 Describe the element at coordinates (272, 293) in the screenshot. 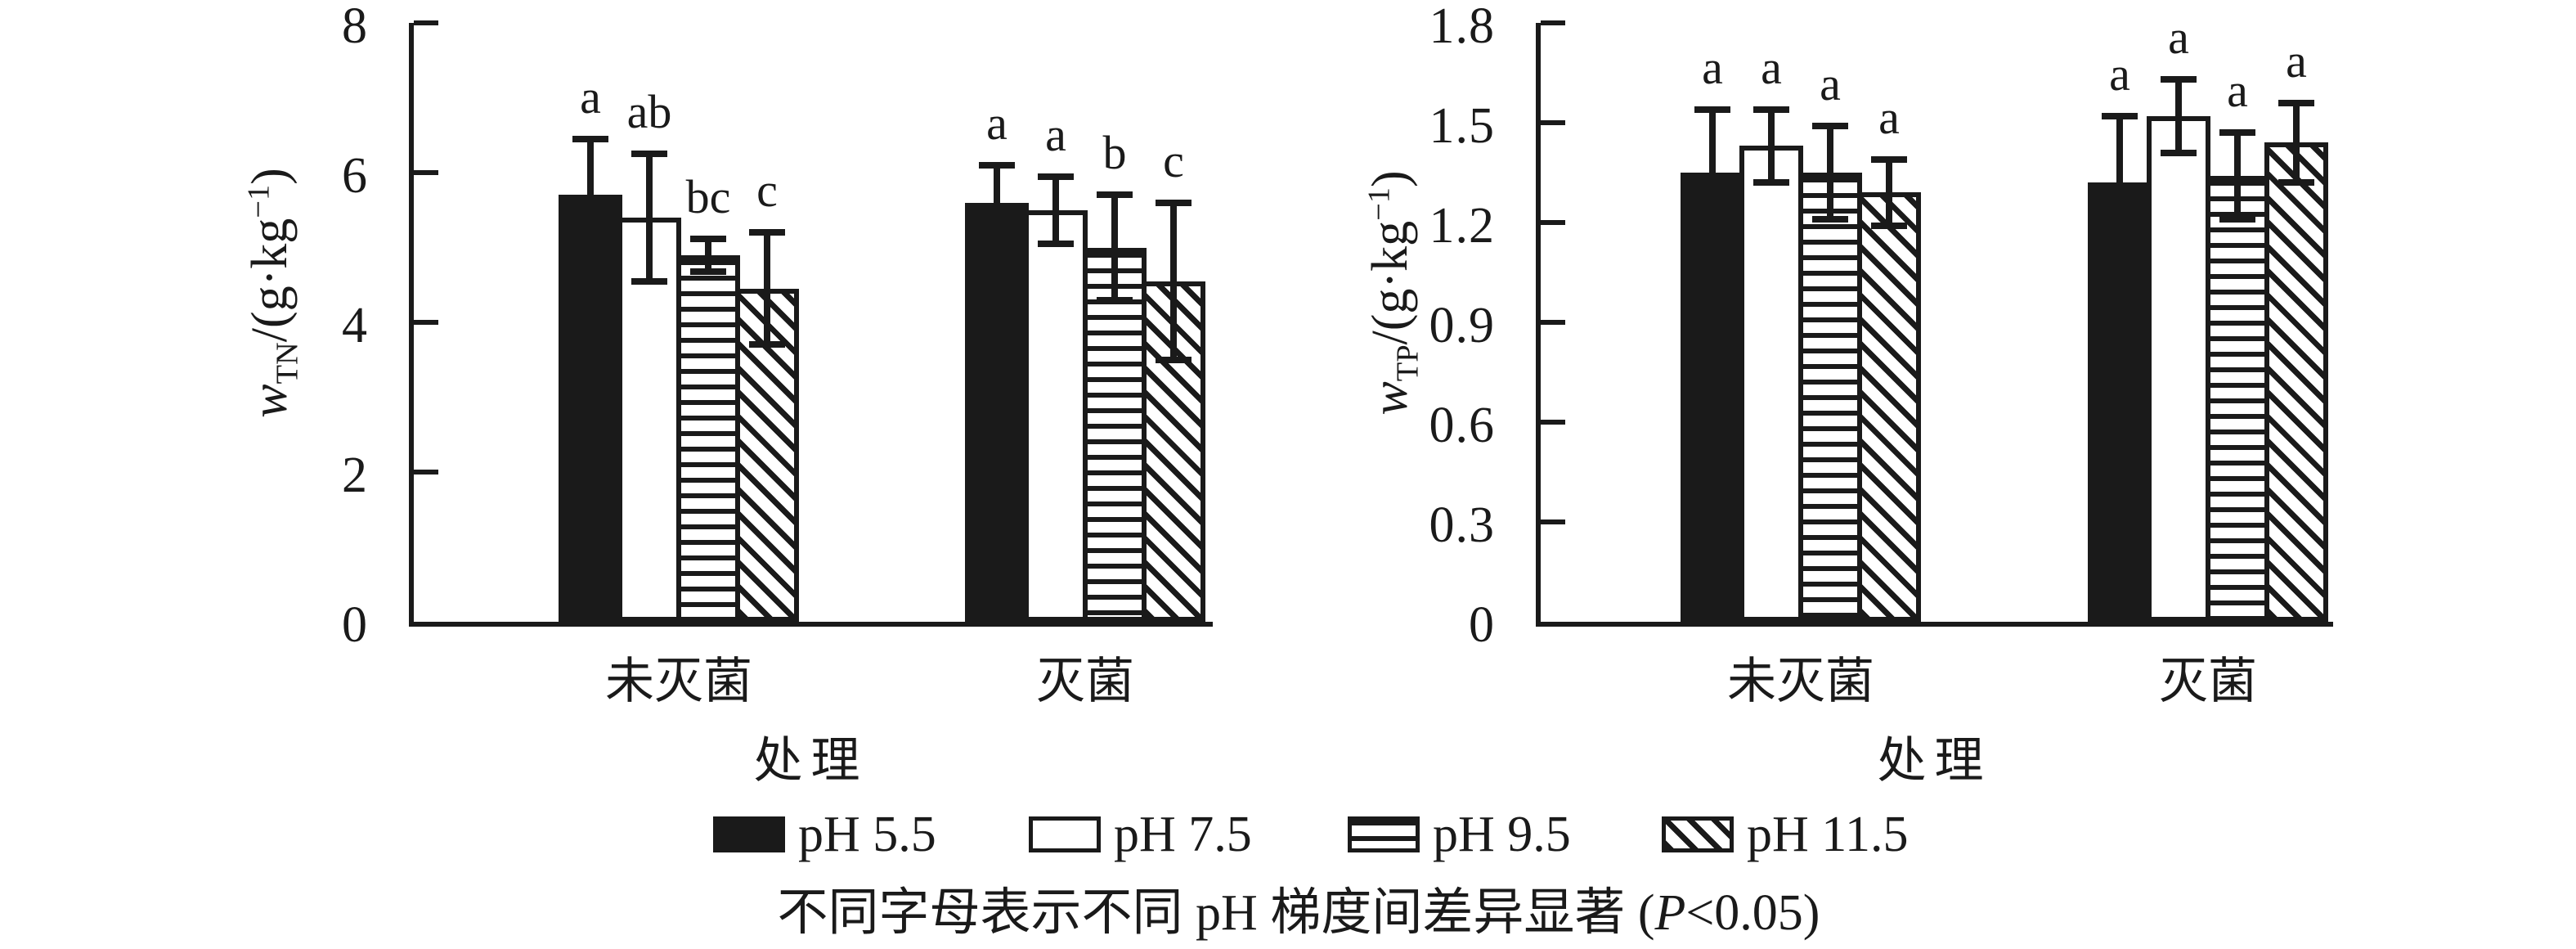

I see `y-axis-label-tn: wTN/(g·kg−1)` at that location.